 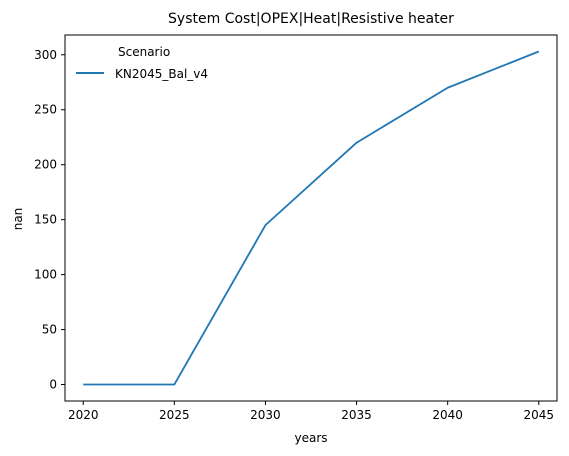 I want to click on x-tick-label-4: 2040, so click(x=447, y=415).